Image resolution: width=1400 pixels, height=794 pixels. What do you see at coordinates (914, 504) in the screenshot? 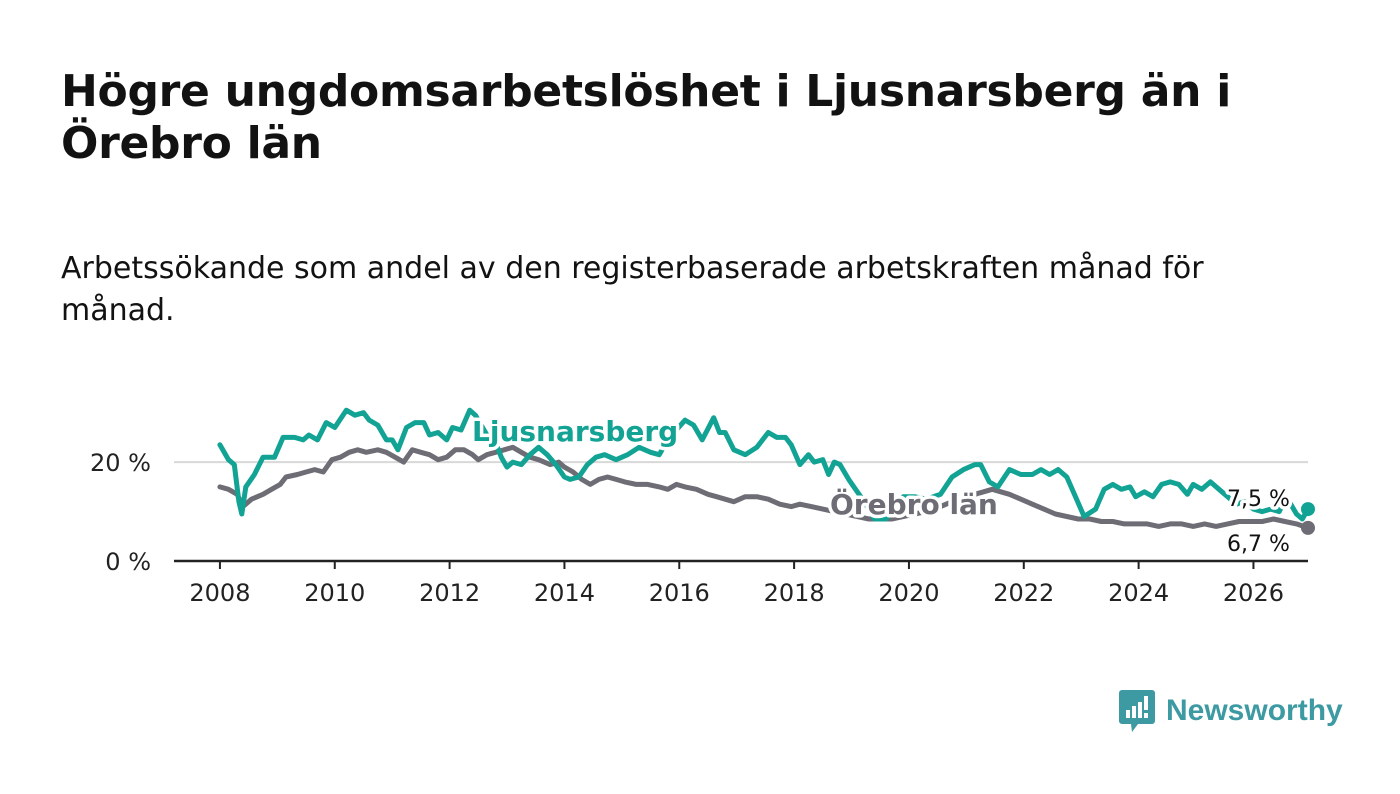
I see `orebro-series-label: Örebro län` at bounding box center [914, 504].